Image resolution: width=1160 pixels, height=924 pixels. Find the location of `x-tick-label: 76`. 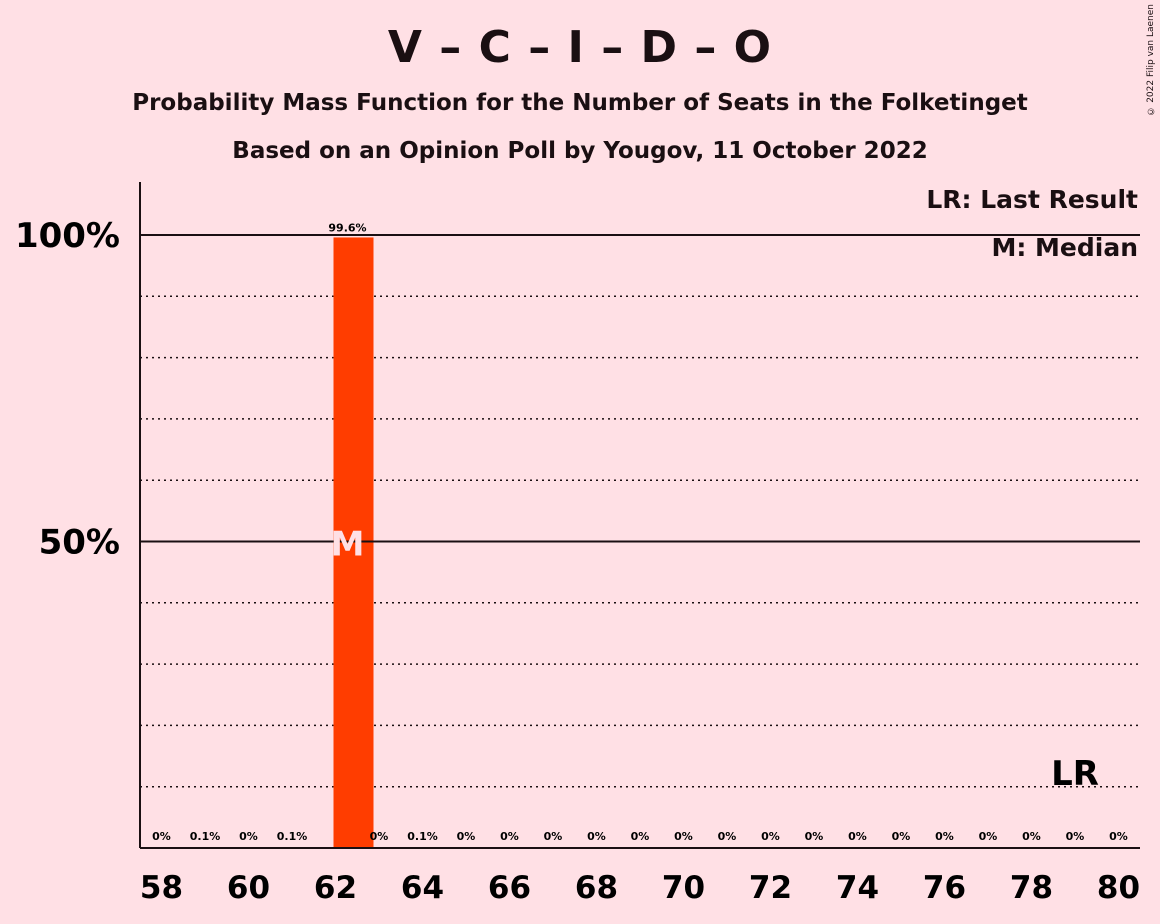

x-tick-label: 76 is located at coordinates (944, 888).